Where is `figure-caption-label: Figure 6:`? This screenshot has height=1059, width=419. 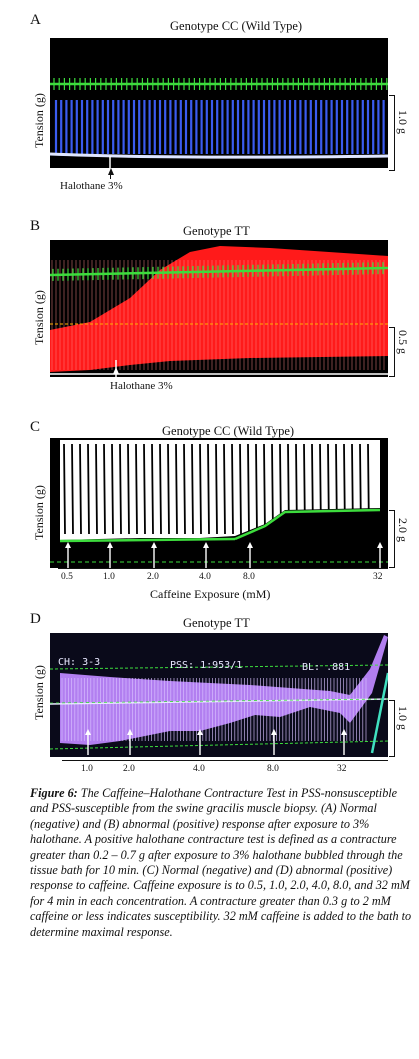 figure-caption-label: Figure 6: is located at coordinates (54, 793).